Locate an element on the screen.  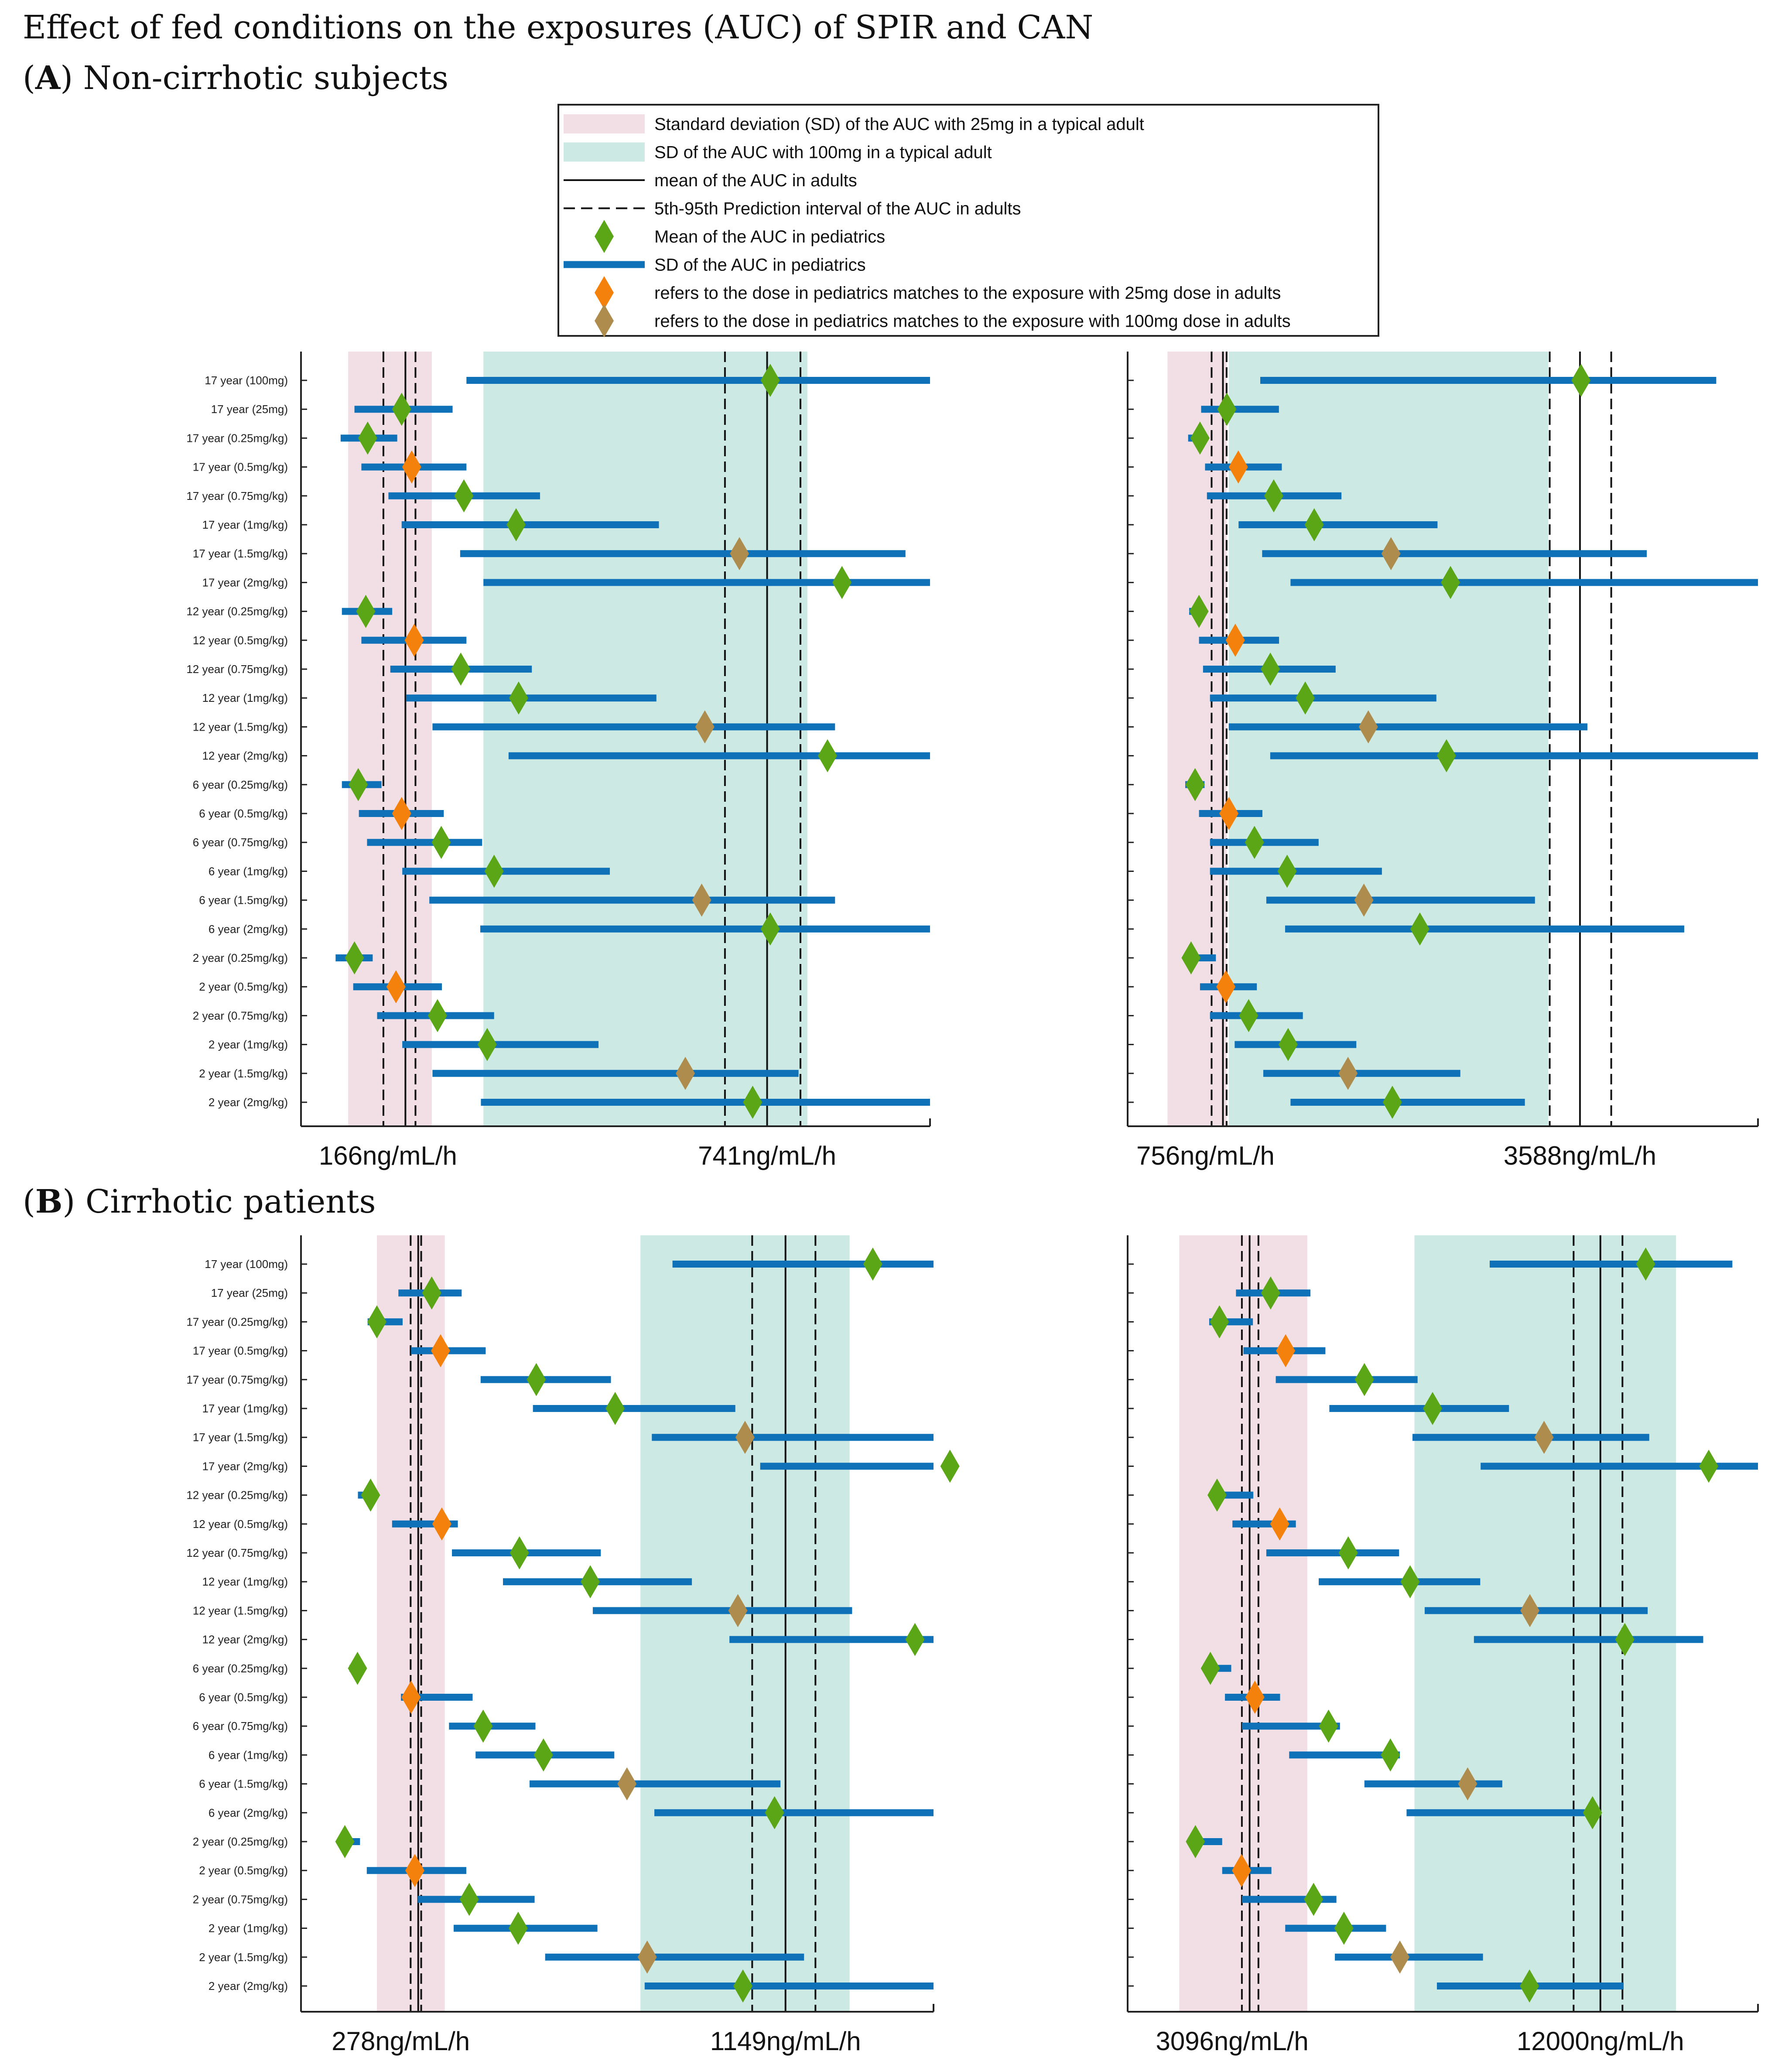
legend-swatch-orange-diamond is located at coordinates (605, 292).